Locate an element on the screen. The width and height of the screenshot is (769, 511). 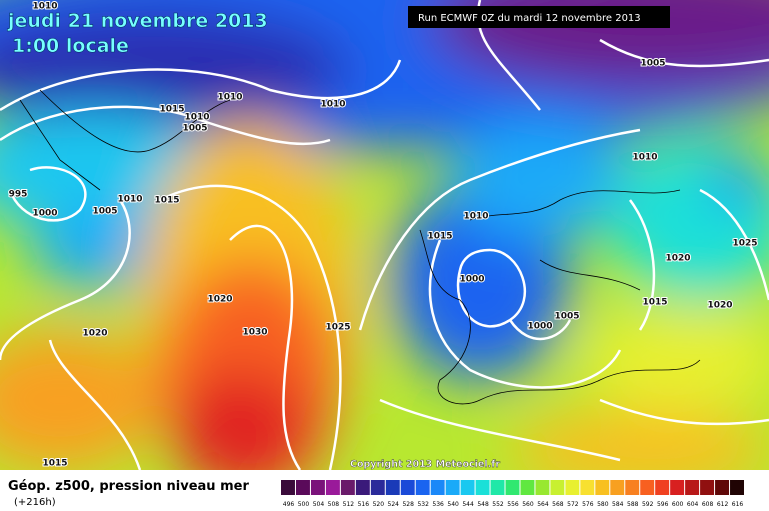
scale-label: 500 is located at coordinates (304, 504).